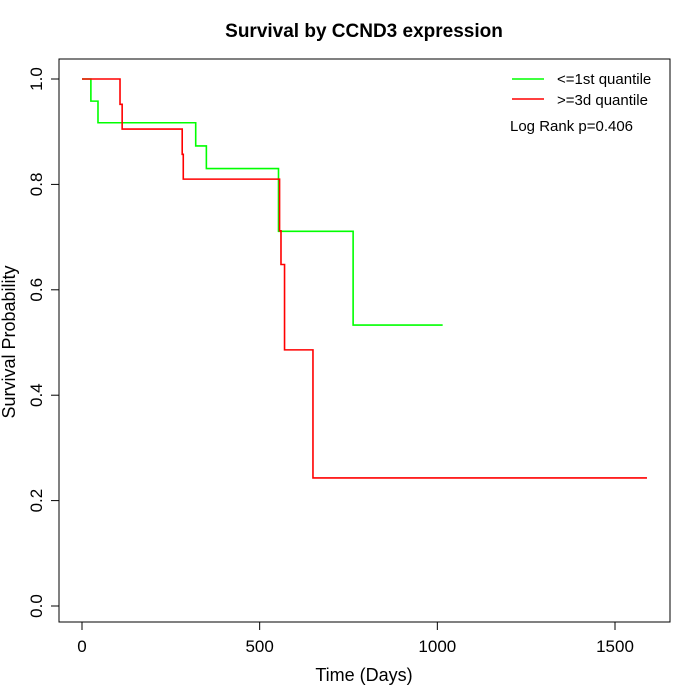  Describe the element at coordinates (437, 646) in the screenshot. I see `x-tick-label: 1000` at that location.